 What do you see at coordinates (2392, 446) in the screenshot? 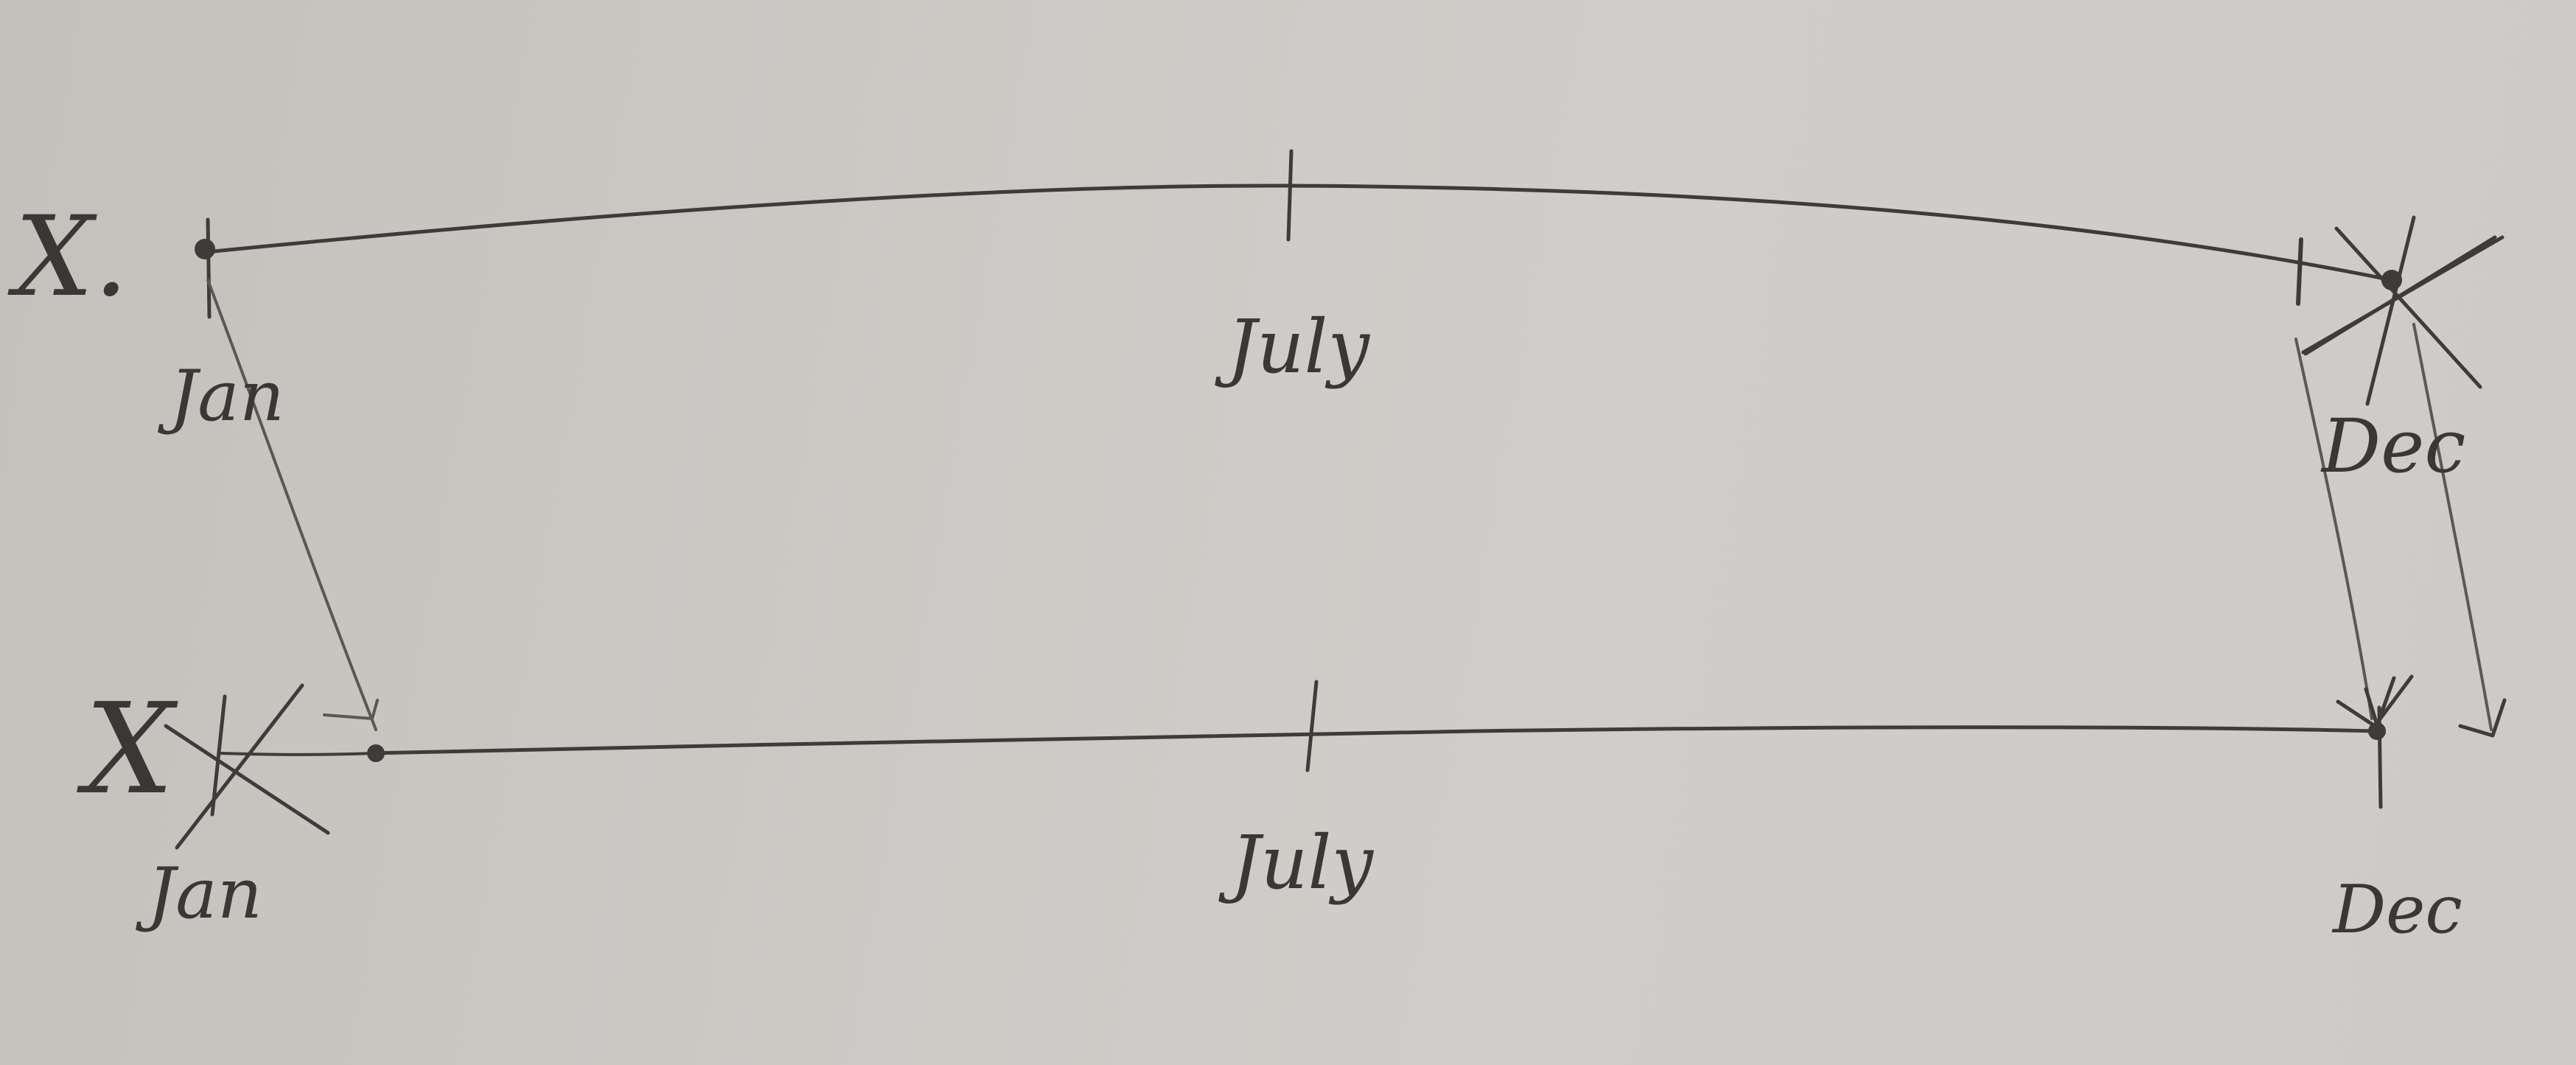
I see `top-dec-label: Dec` at bounding box center [2392, 446].